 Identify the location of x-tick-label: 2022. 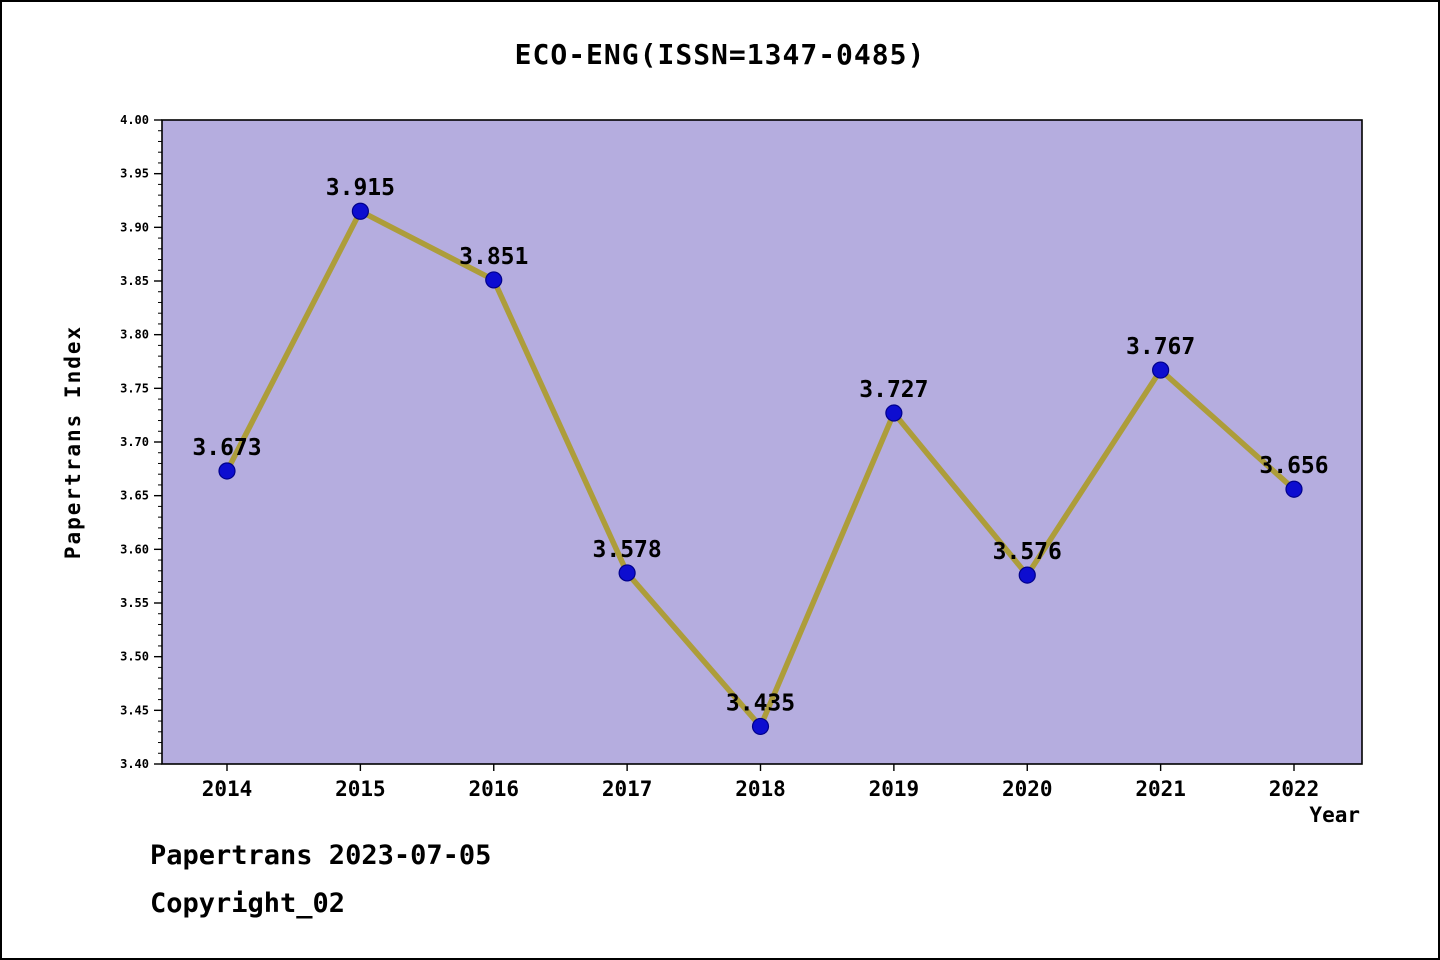
(1294, 789).